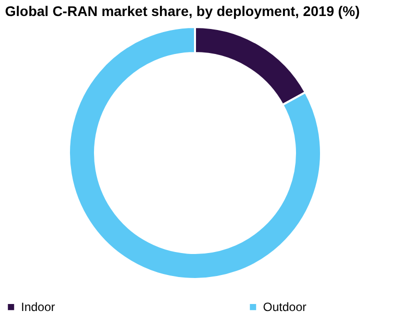 This screenshot has height=336, width=415. I want to click on legend-label: Outdoor, so click(284, 307).